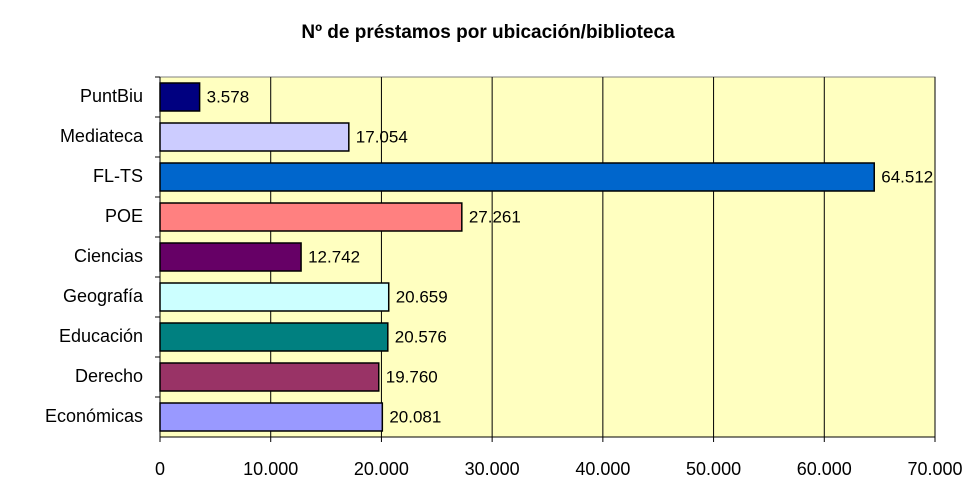 This screenshot has height=484, width=976. I want to click on y-tick-label: PuntBiu, so click(111, 96).